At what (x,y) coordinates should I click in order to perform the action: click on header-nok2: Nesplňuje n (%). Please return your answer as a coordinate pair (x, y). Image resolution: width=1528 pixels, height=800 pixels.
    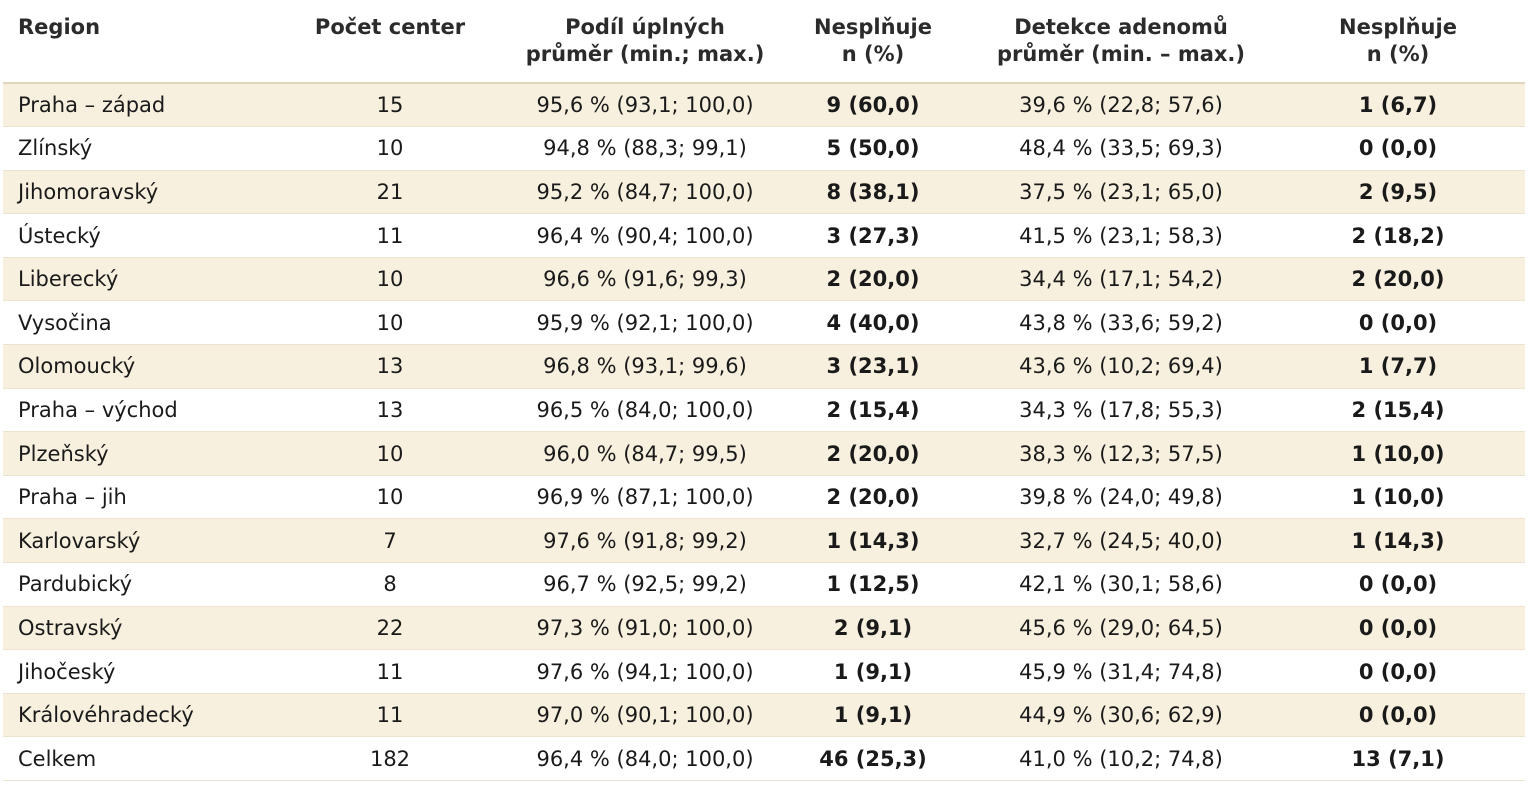
    Looking at the image, I should click on (1398, 42).